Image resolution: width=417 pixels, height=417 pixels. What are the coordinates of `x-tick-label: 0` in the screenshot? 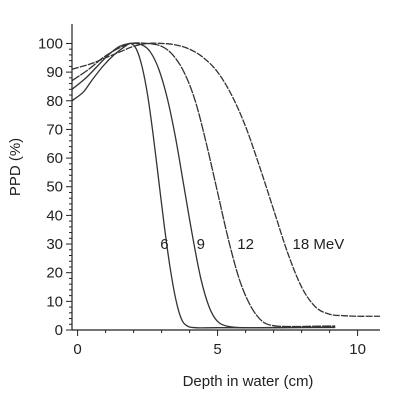 It's located at (77, 349).